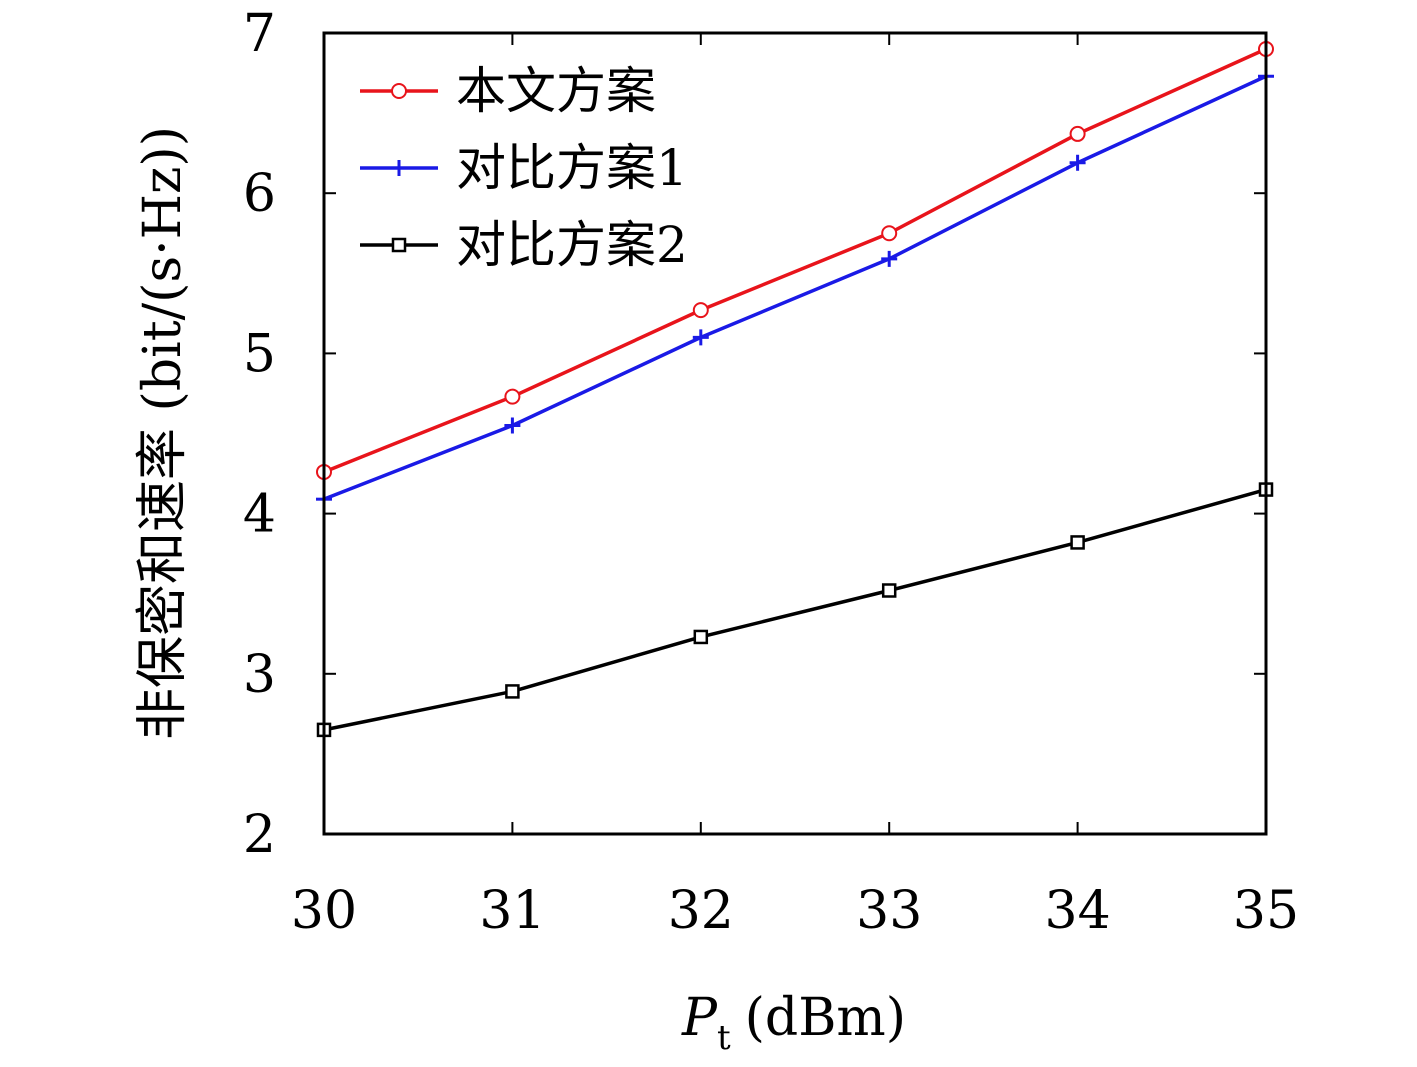 The width and height of the screenshot is (1417, 1067). What do you see at coordinates (572, 245) in the screenshot?
I see `legend-label: 对比方案2` at bounding box center [572, 245].